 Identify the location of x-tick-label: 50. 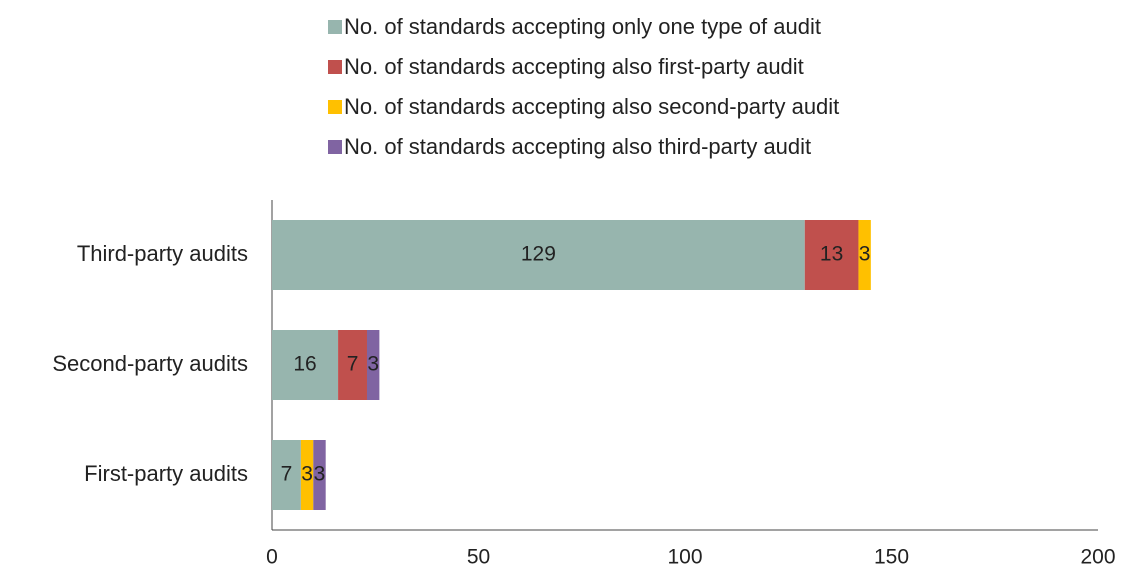
(478, 557).